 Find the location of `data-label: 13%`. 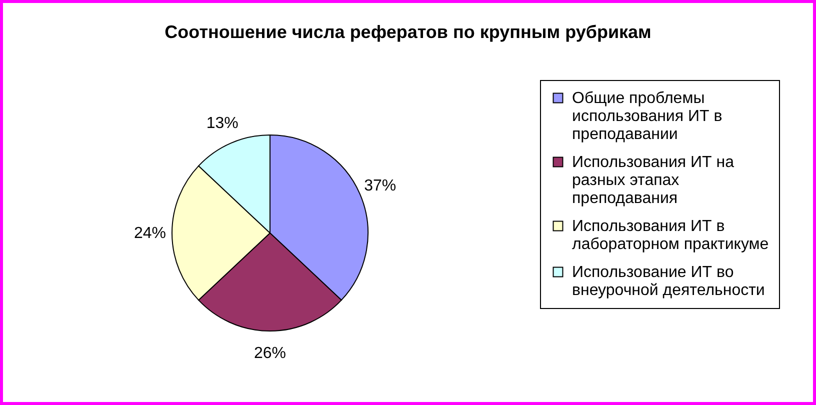

data-label: 13% is located at coordinates (222, 123).